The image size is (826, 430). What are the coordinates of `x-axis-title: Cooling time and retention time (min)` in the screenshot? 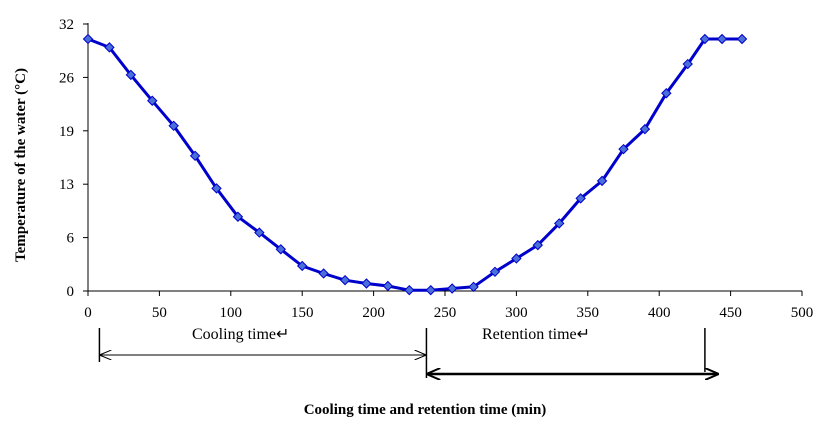 It's located at (425, 410).